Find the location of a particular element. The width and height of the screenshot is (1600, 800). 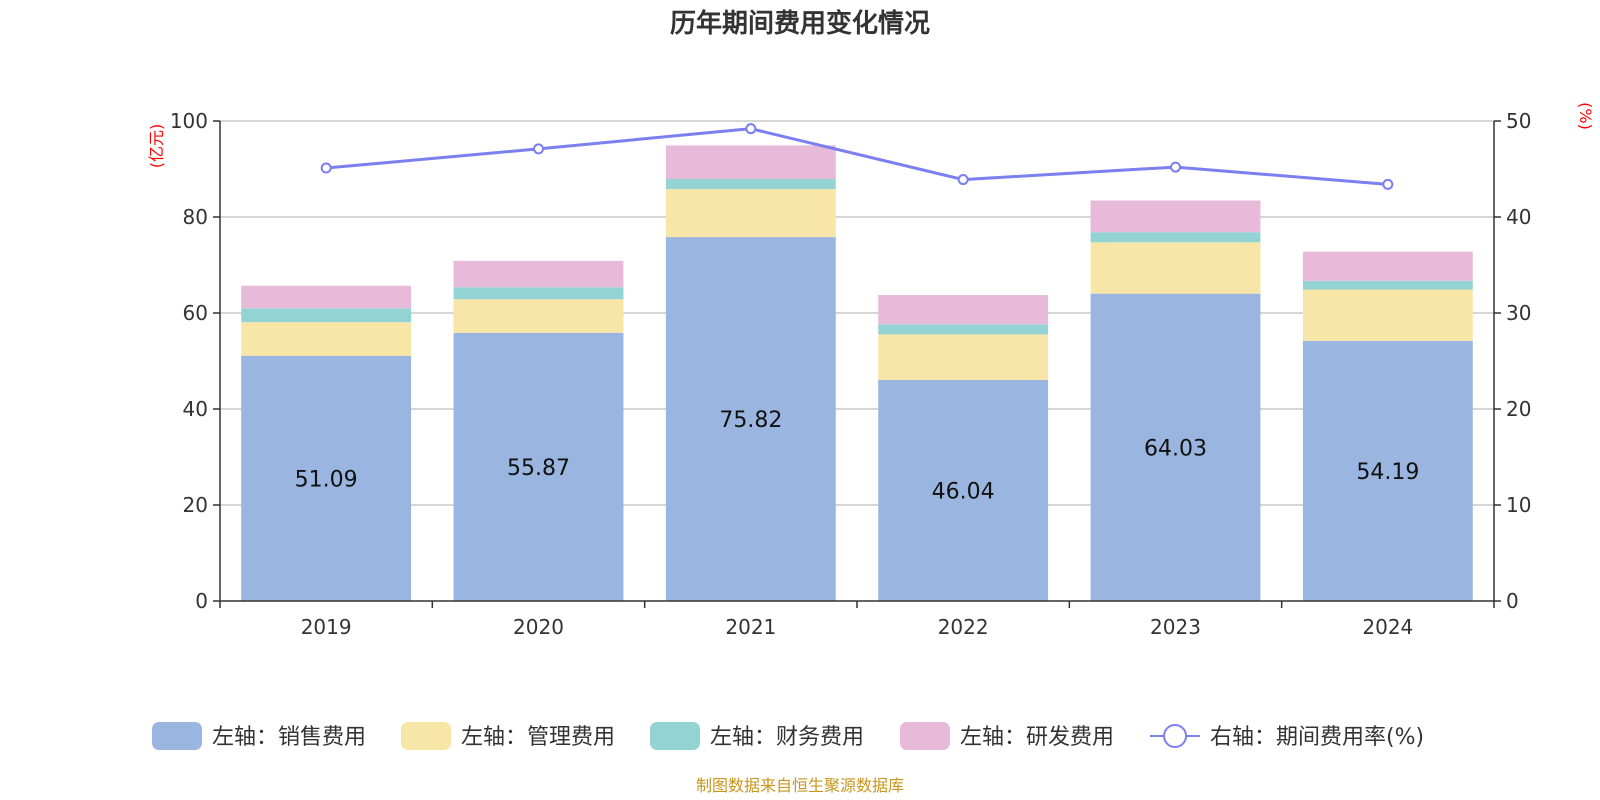

bar-data-label: 51.09 is located at coordinates (326, 479).